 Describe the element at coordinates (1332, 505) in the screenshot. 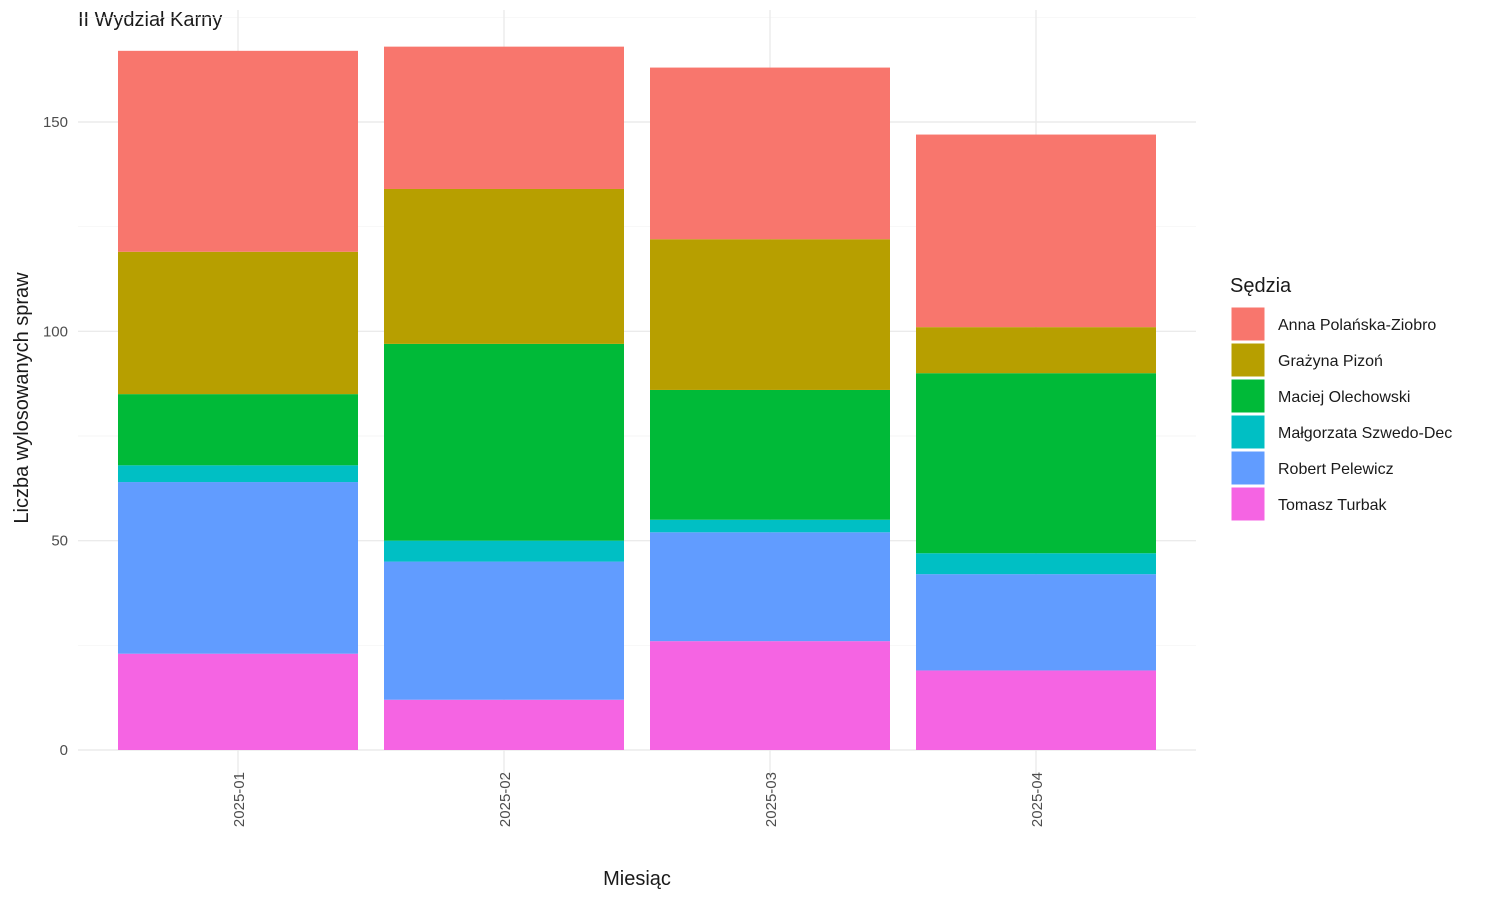

I see `legend-label: Tomasz Turbak` at that location.